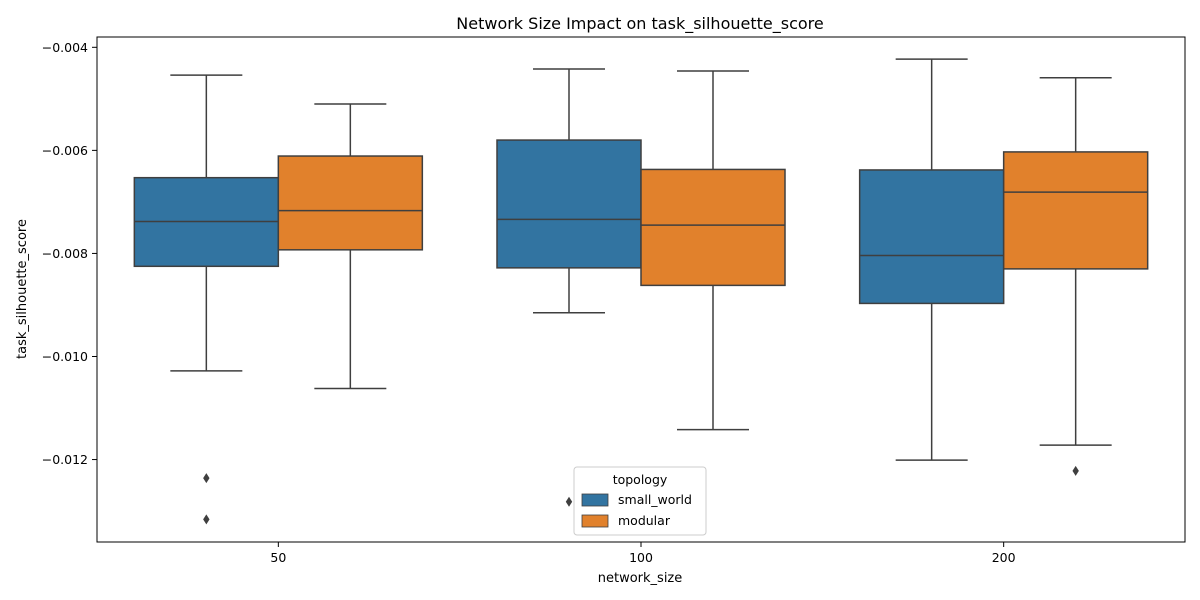  I want to click on y-axis-title: task_silhouette_score, so click(22, 289).